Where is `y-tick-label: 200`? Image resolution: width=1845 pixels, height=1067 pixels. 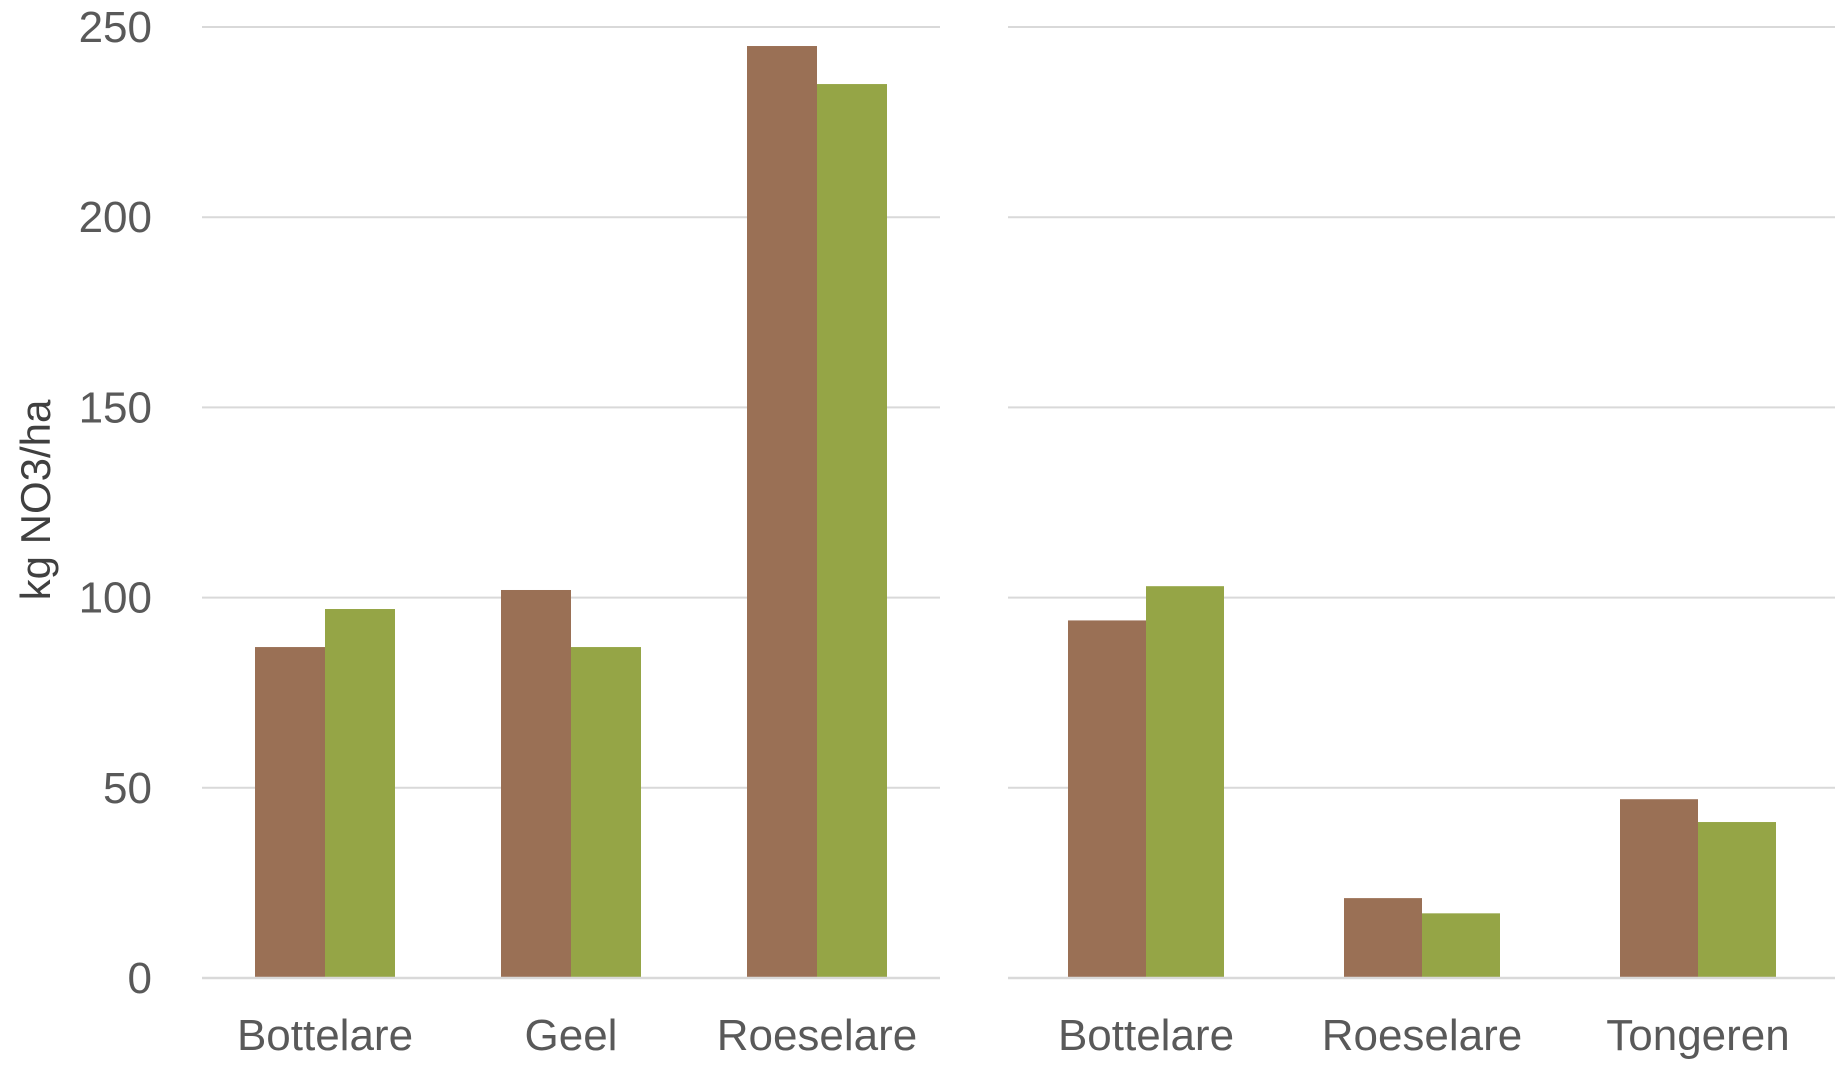
y-tick-label: 200 is located at coordinates (115, 217).